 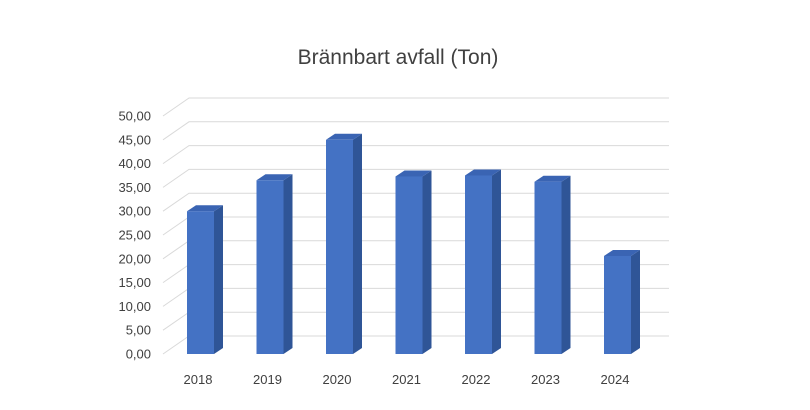 What do you see at coordinates (134, 306) in the screenshot?
I see `y-tick-label: 10,00` at bounding box center [134, 306].